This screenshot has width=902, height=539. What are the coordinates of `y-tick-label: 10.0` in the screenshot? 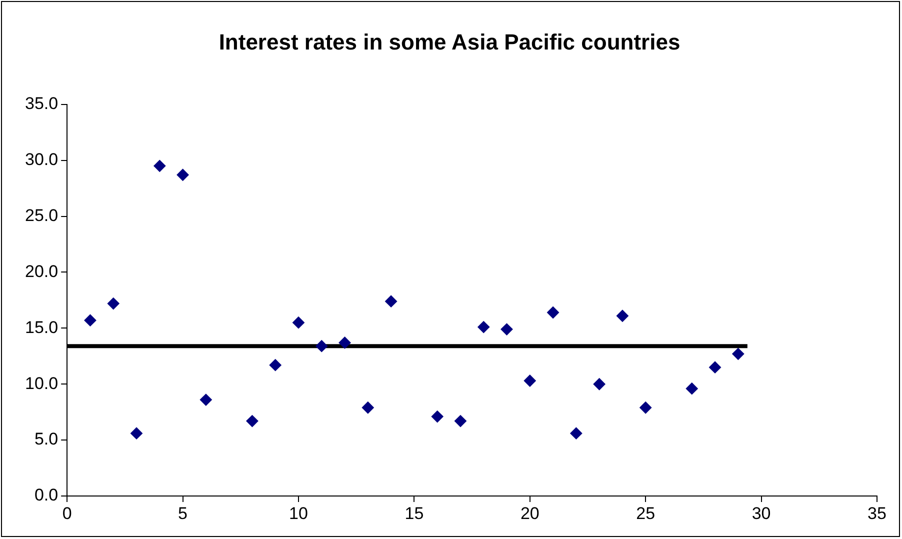 It's located at (41, 383).